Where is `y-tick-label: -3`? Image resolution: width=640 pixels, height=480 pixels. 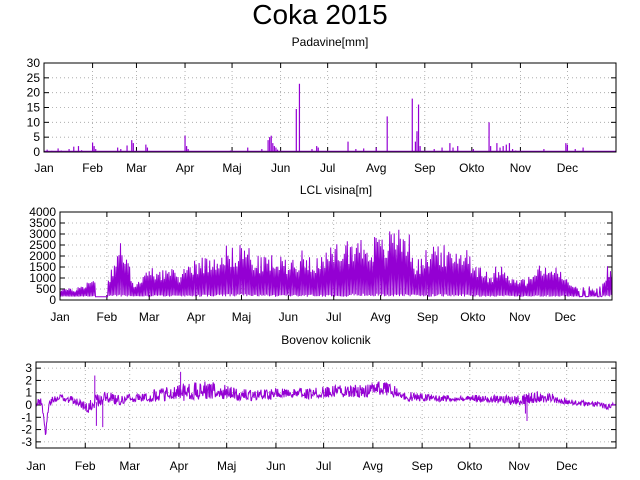 y-tick-label: -3 is located at coordinates (26, 442).